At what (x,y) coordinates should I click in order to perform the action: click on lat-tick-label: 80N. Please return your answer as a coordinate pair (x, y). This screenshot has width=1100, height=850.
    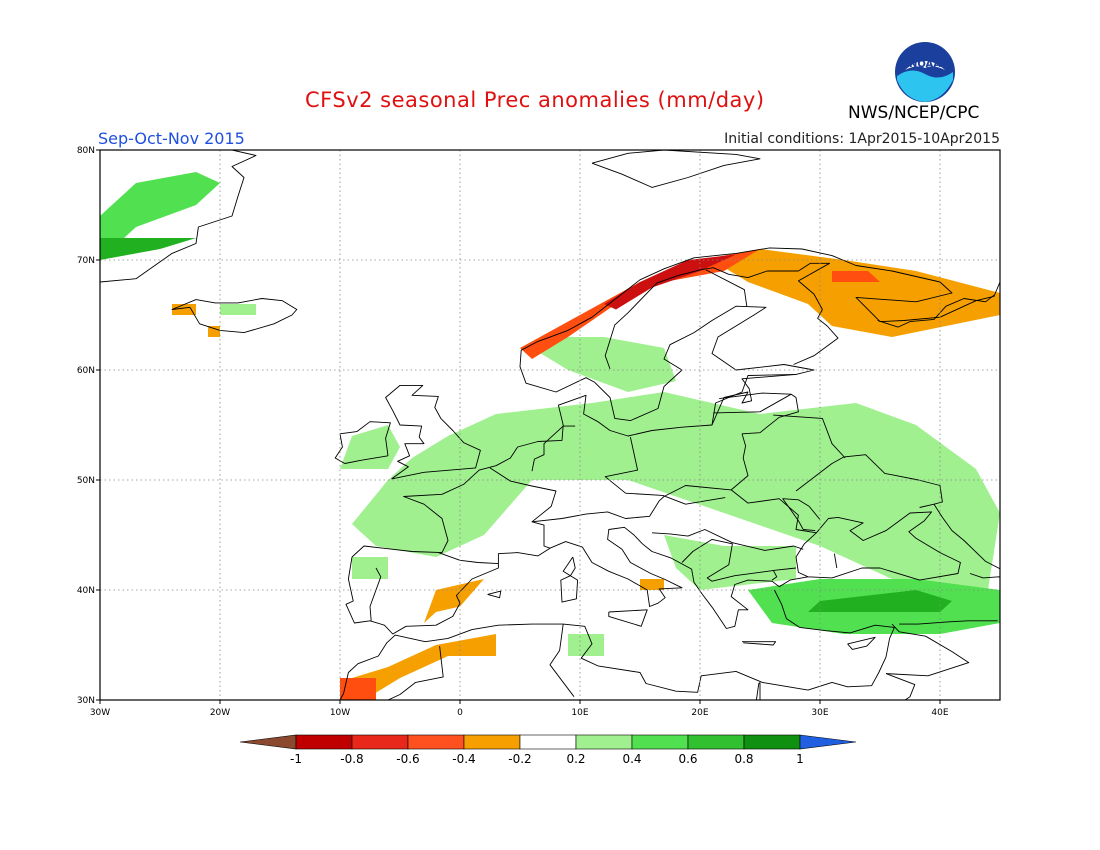
    Looking at the image, I should click on (86, 151).